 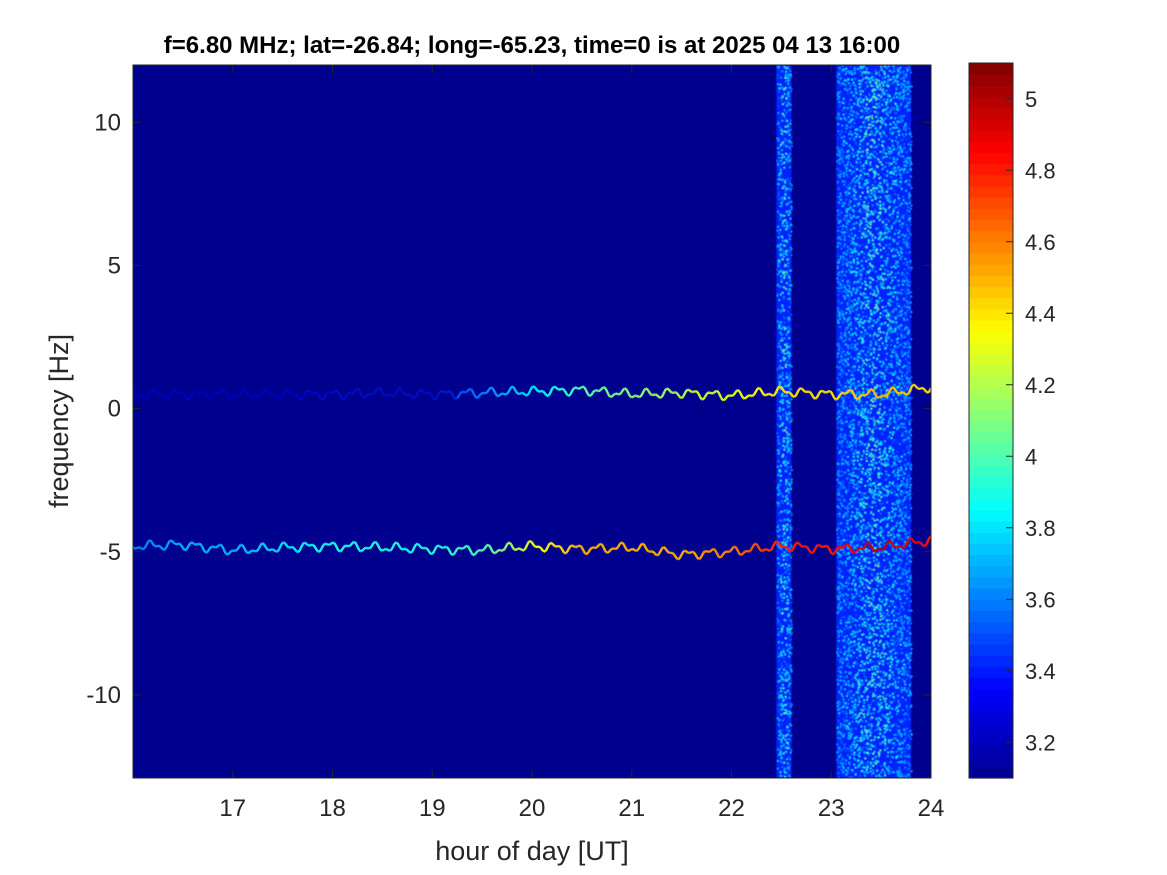 What do you see at coordinates (631, 808) in the screenshot?
I see `x-tick-label: 21` at bounding box center [631, 808].